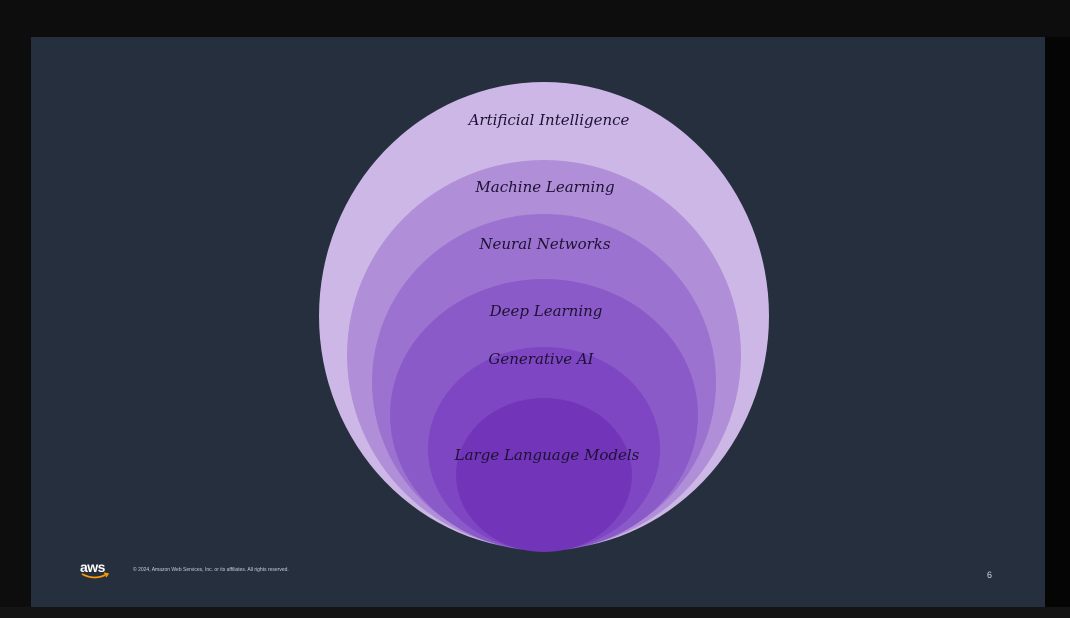 The image size is (1070, 618). Describe the element at coordinates (1057, 322) in the screenshot. I see `right-frame-edge` at that location.